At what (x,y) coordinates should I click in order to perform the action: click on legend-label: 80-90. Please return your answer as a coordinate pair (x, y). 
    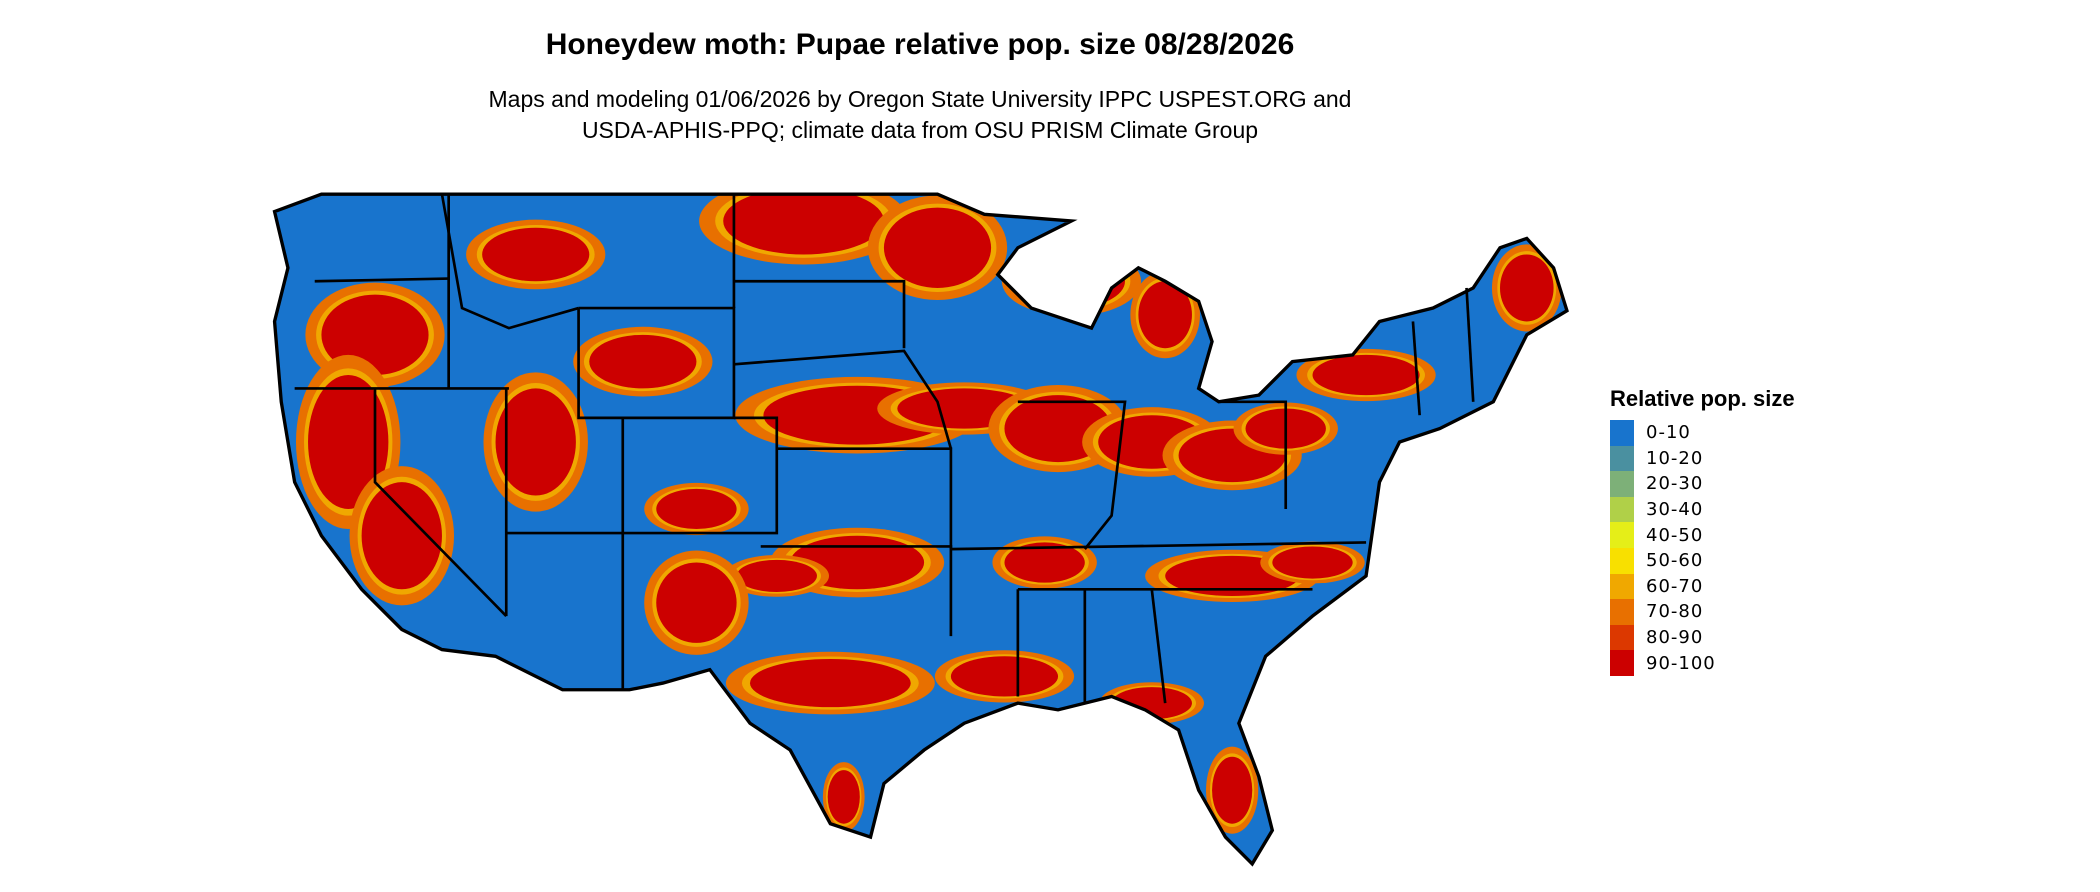
    Looking at the image, I should click on (1675, 638).